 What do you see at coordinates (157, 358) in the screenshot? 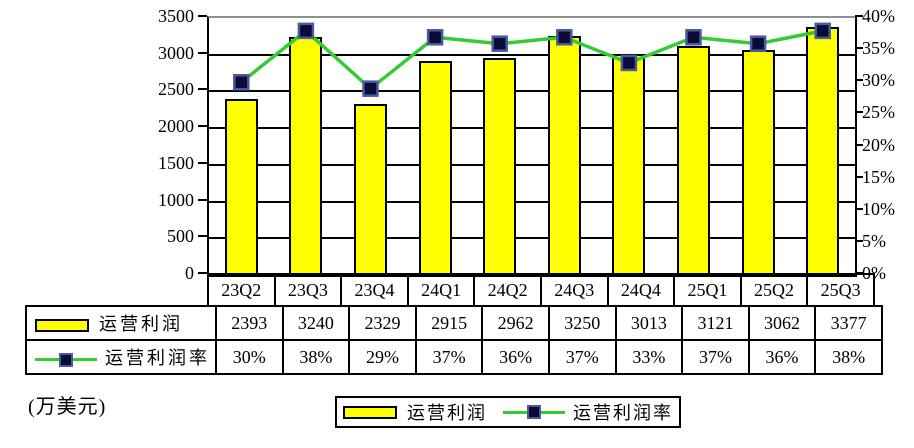
I see `line-series-label: 运营利润率` at bounding box center [157, 358].